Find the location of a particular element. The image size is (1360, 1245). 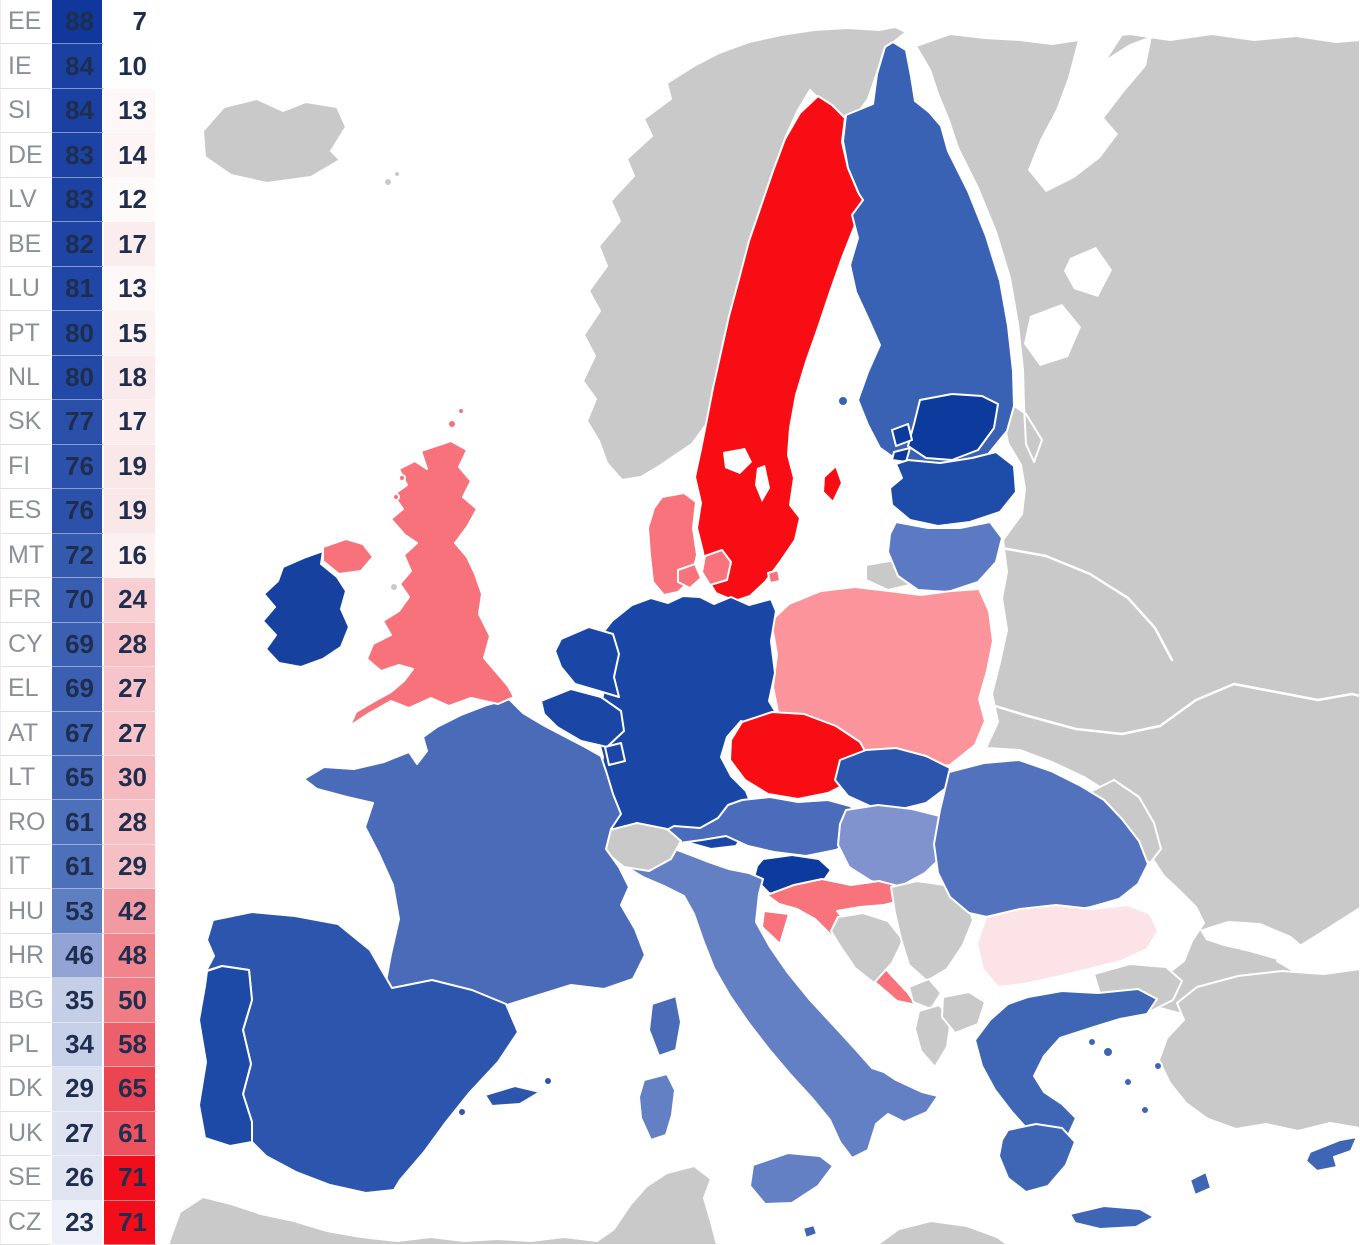

border-russia-ukraine is located at coordinates (1259, 705).